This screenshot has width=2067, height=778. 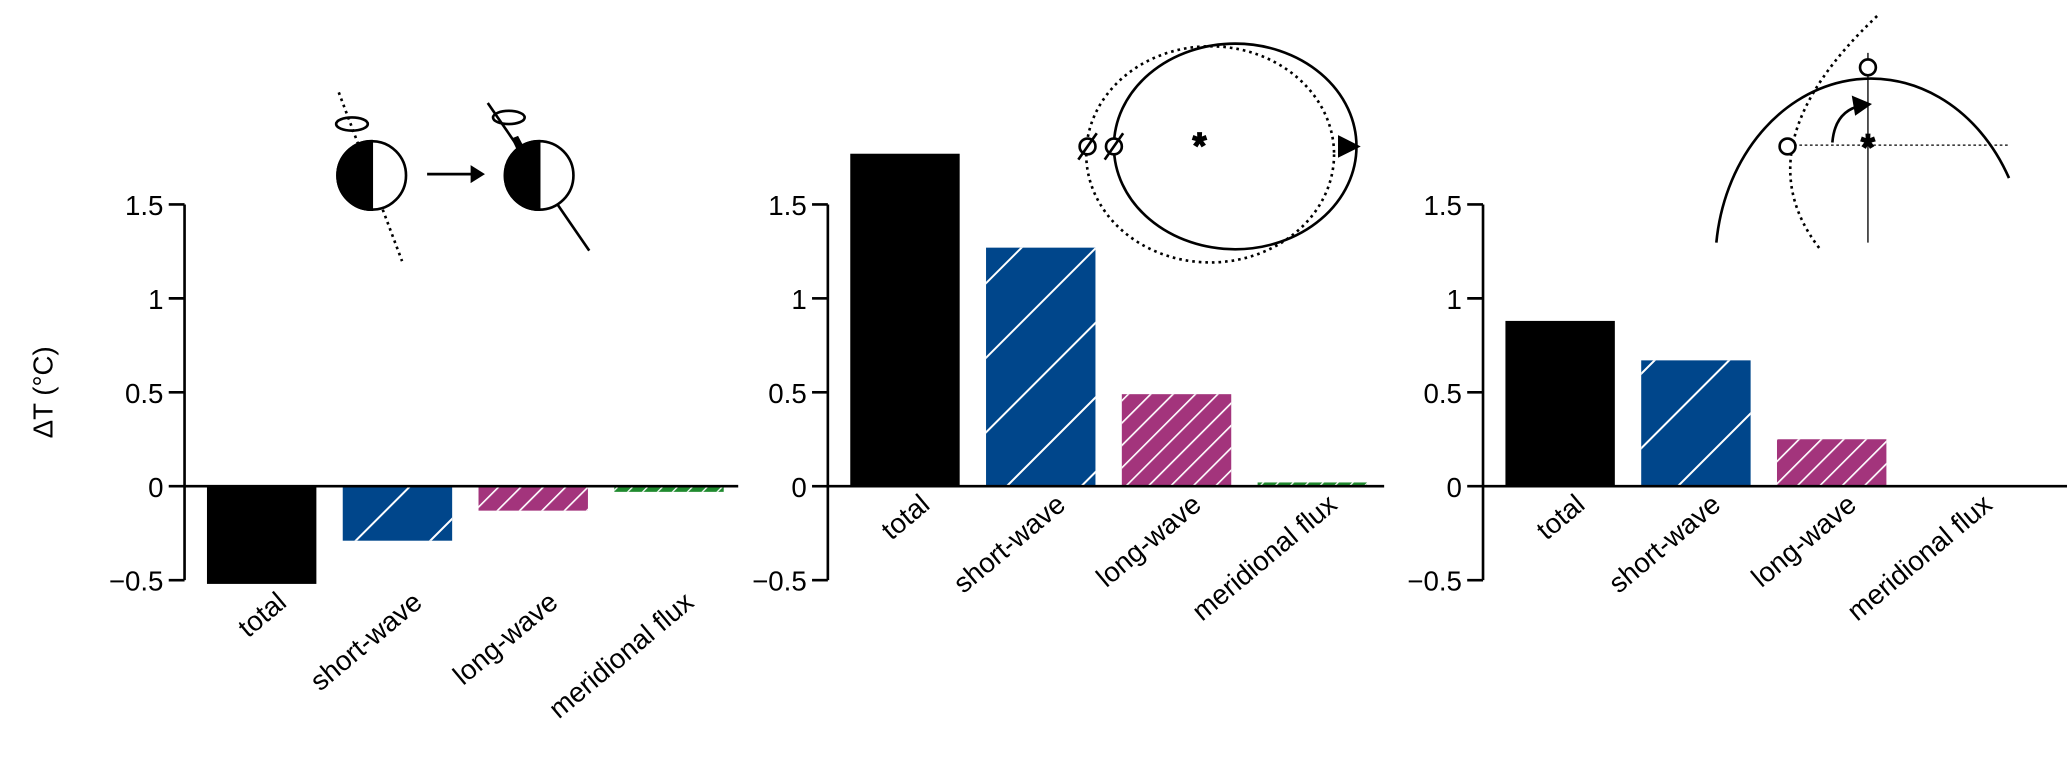 What do you see at coordinates (43, 392) in the screenshot?
I see `y-axis-label: ΔT (°C)` at bounding box center [43, 392].